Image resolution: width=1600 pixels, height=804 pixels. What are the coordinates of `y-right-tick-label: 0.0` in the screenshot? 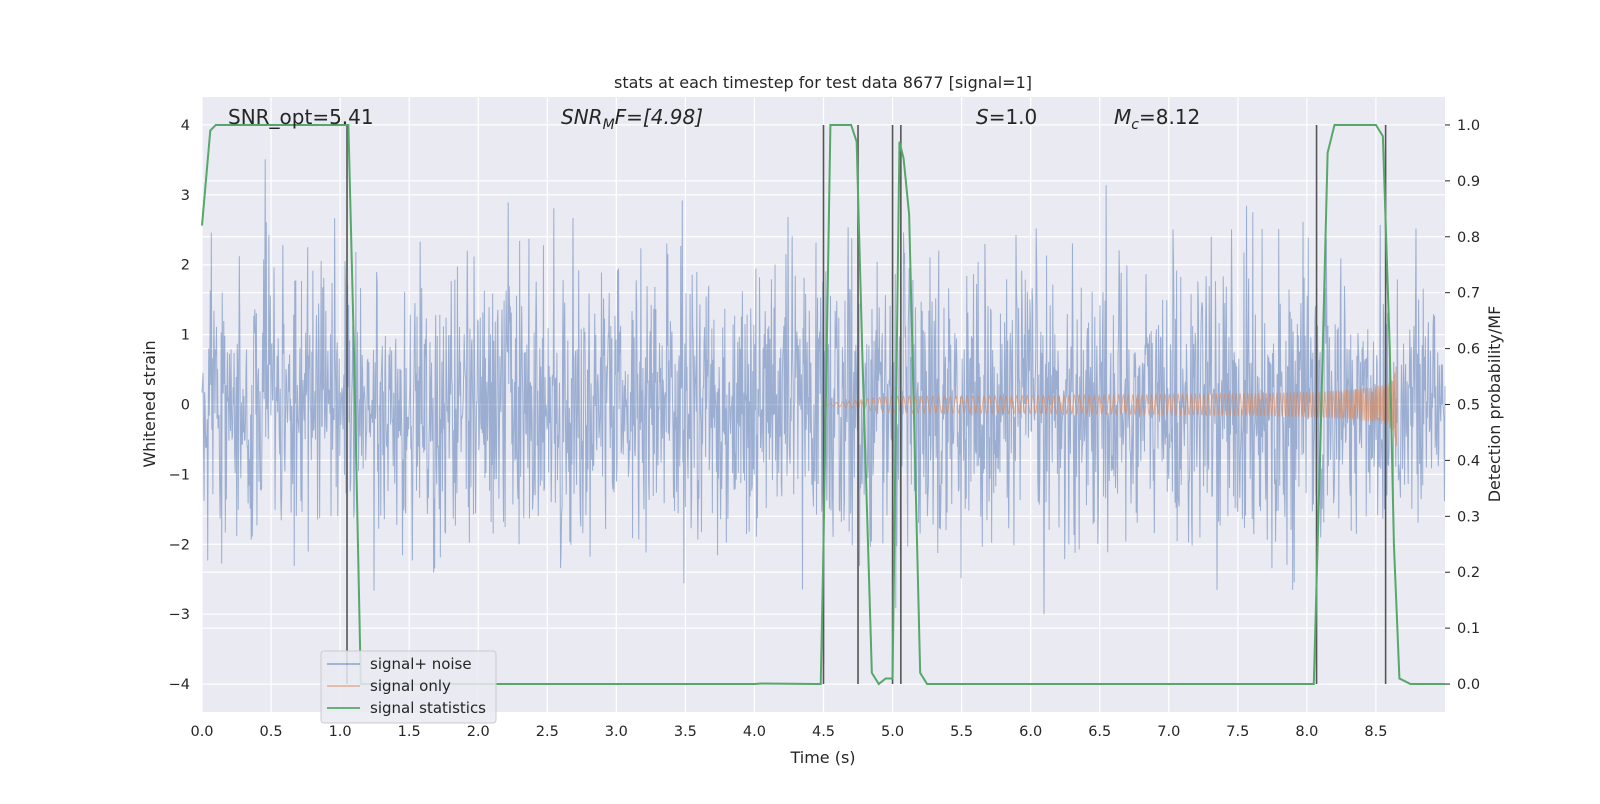 It's located at (1468, 685).